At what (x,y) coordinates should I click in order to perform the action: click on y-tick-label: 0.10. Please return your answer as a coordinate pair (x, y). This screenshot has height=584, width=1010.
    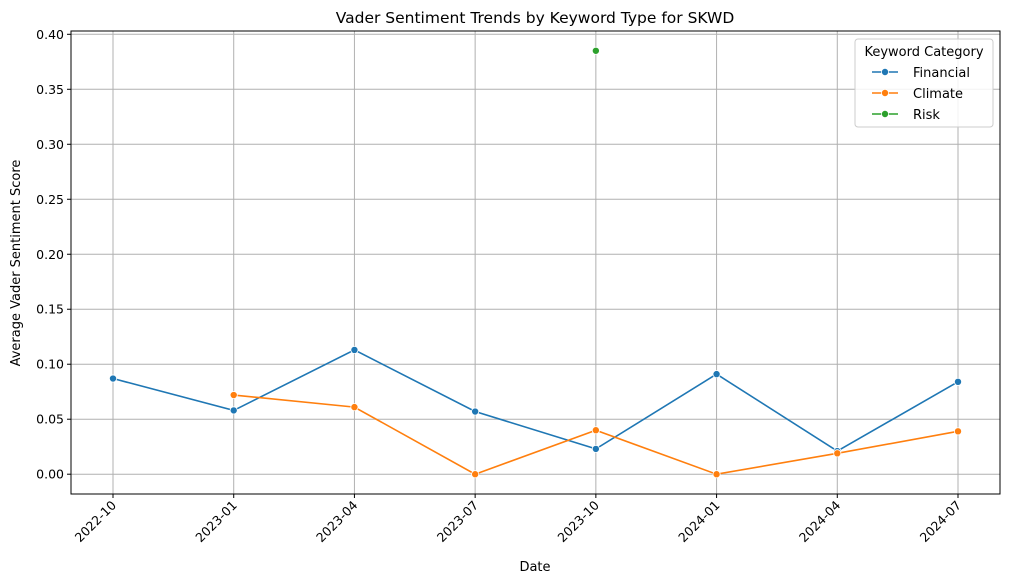
    Looking at the image, I should click on (50, 364).